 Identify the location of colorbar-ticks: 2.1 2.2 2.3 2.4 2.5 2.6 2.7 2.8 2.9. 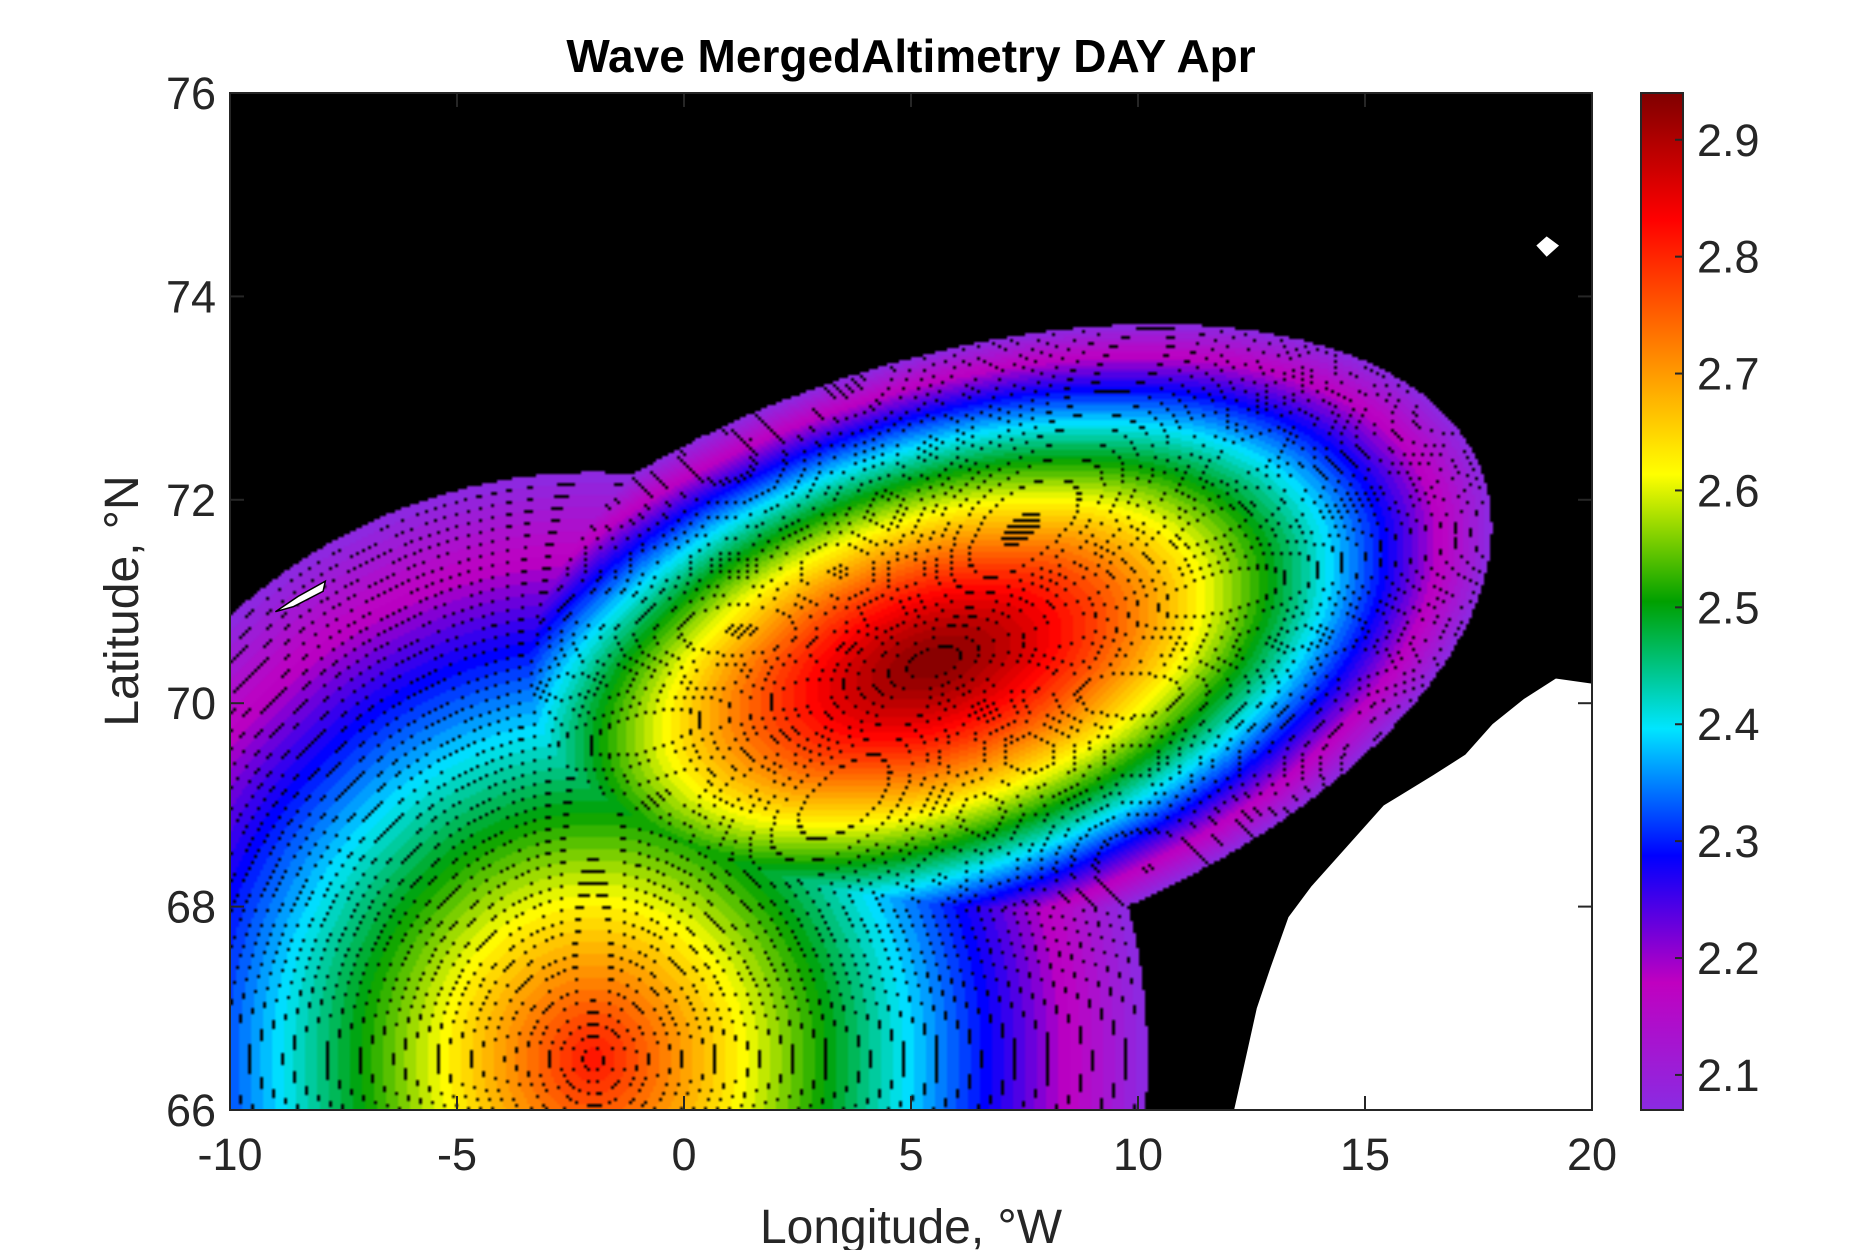
(1717, 608).